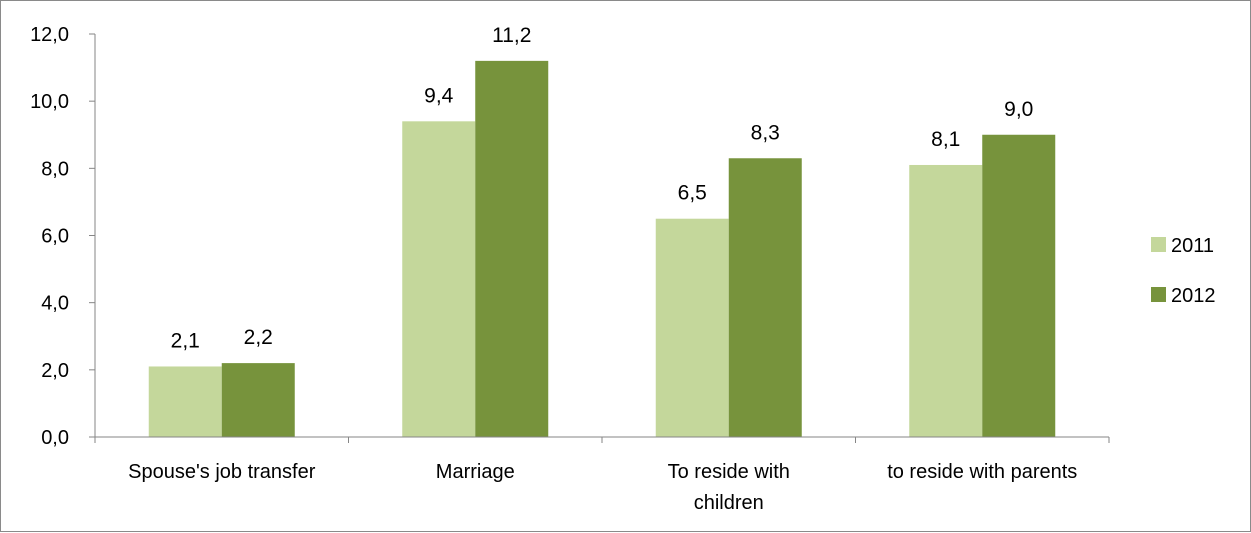  What do you see at coordinates (1183, 271) in the screenshot?
I see `legend: 2011 2012` at bounding box center [1183, 271].